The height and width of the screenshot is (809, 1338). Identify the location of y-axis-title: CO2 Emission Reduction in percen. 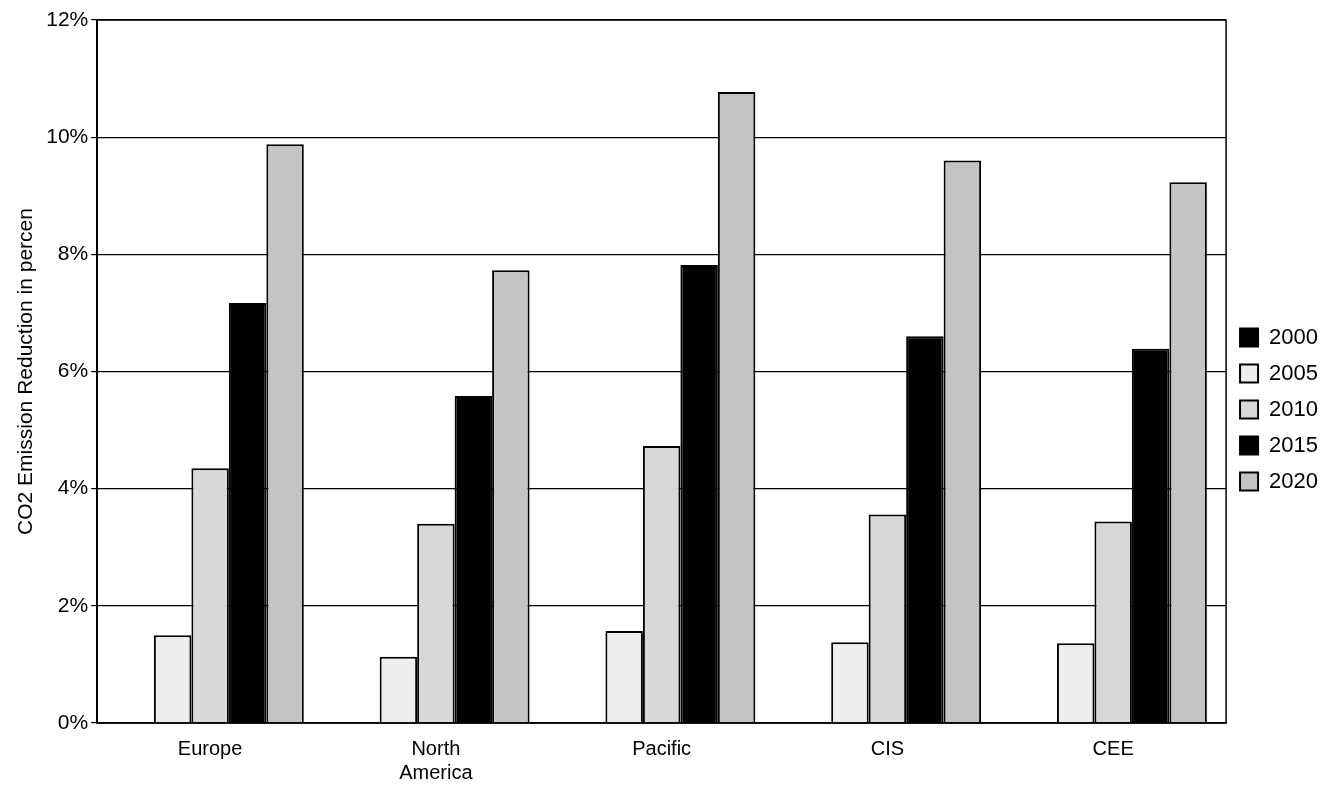
(25, 371).